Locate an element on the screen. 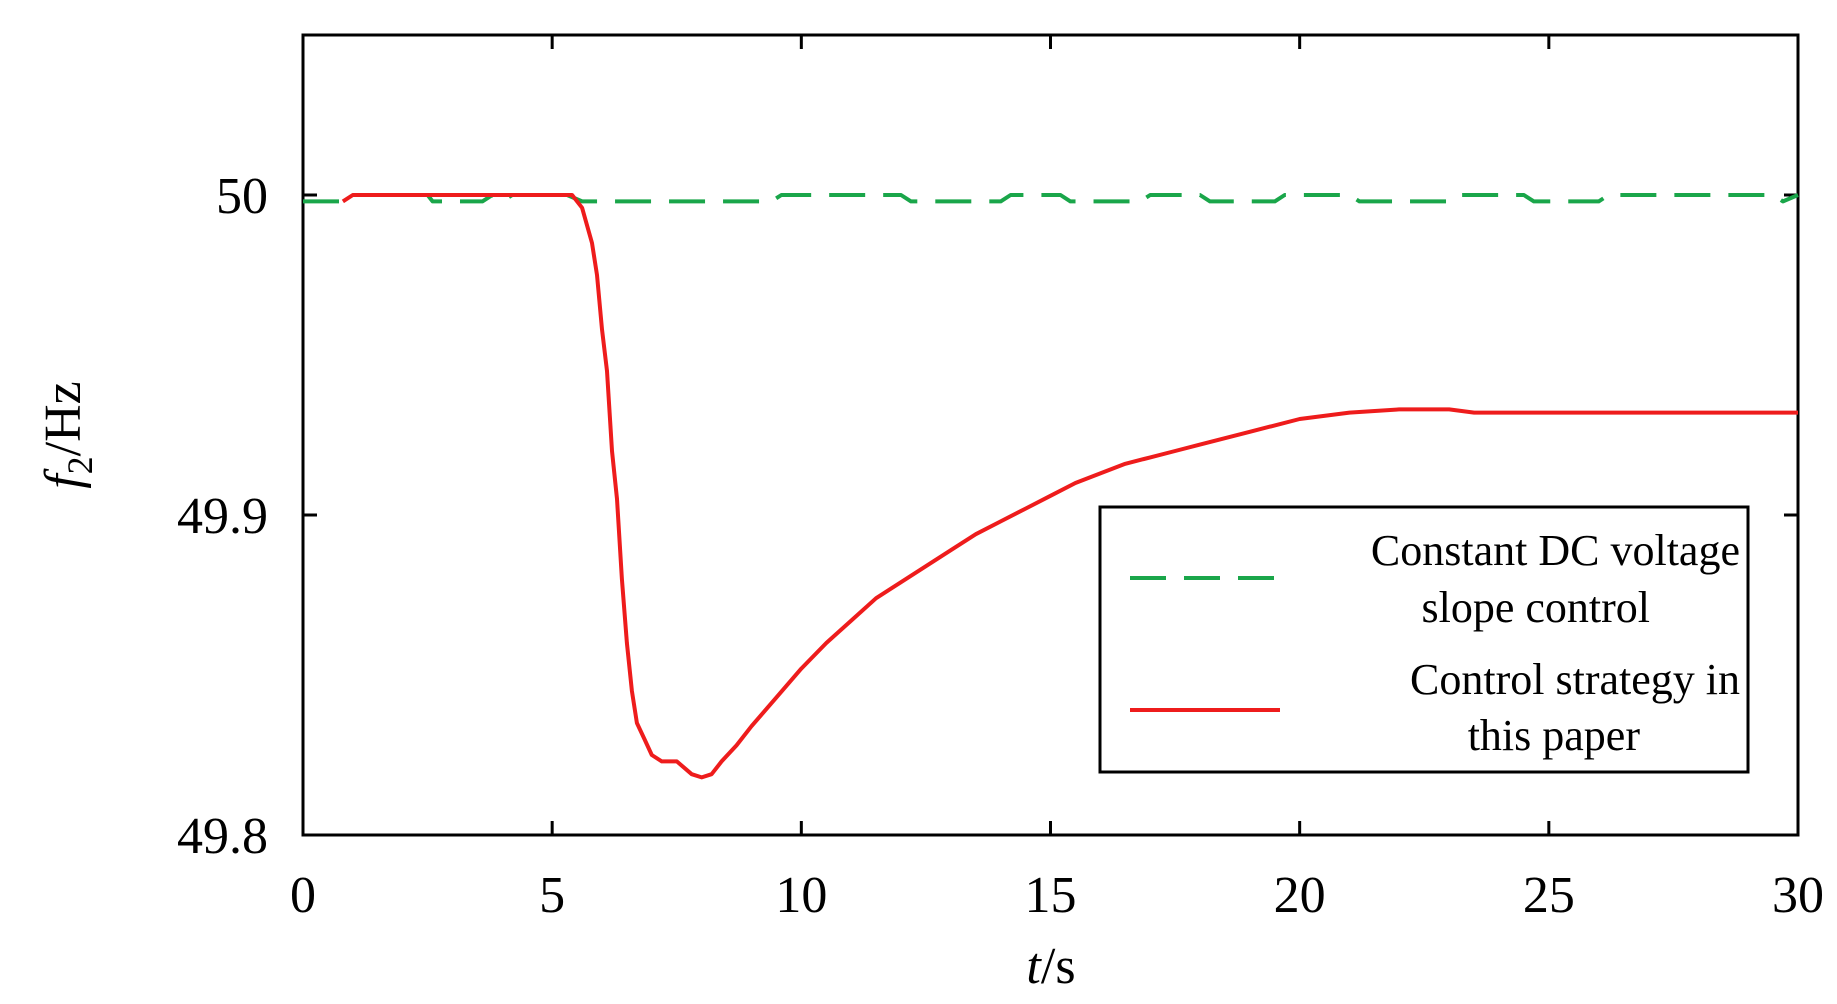  legend-label-dc-voltage-line1: Constant DC voltage is located at coordinates (1555, 550).